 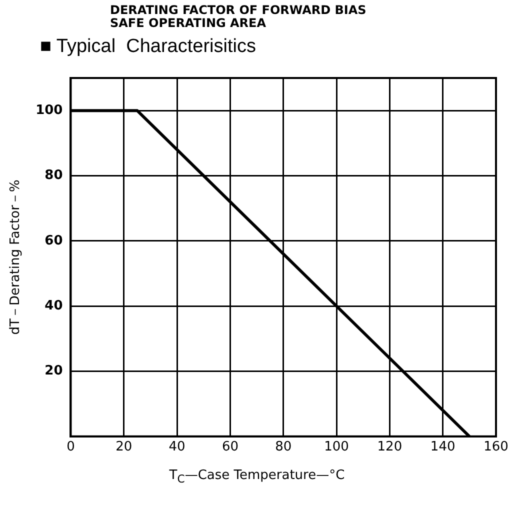 I want to click on x-axis-title: T$_{C}$—Case Temperature—°C, so click(x=257, y=477).